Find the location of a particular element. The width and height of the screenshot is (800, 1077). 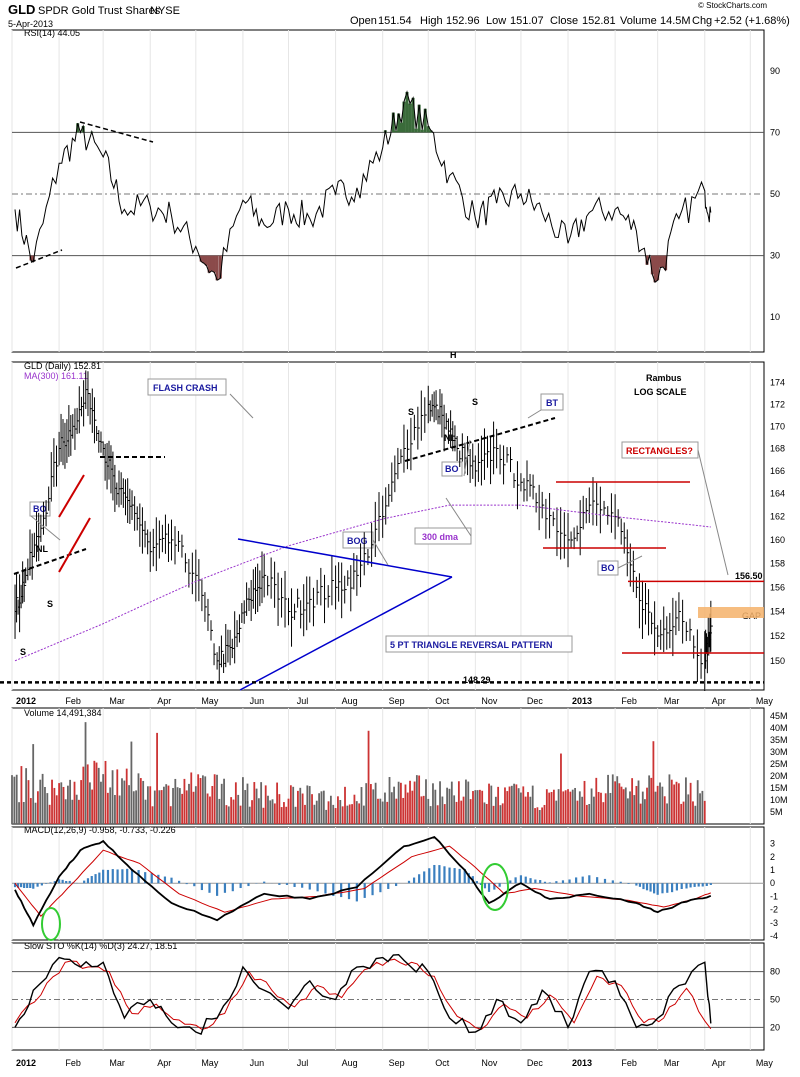

volume-y-tick: 30M is located at coordinates (779, 752).